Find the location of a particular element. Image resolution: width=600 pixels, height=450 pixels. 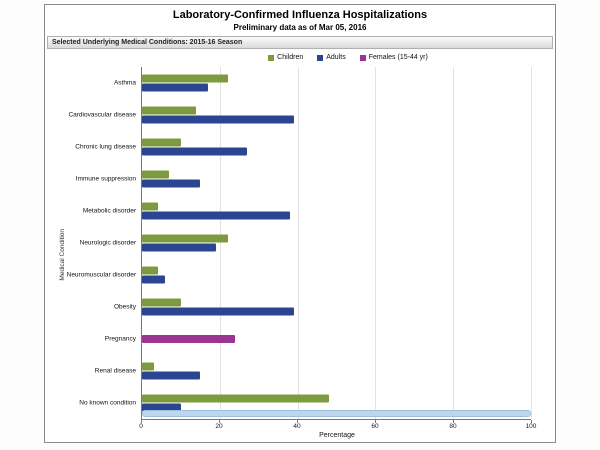

chart-row-no-known-condition: No known condition is located at coordinates (305, 403).